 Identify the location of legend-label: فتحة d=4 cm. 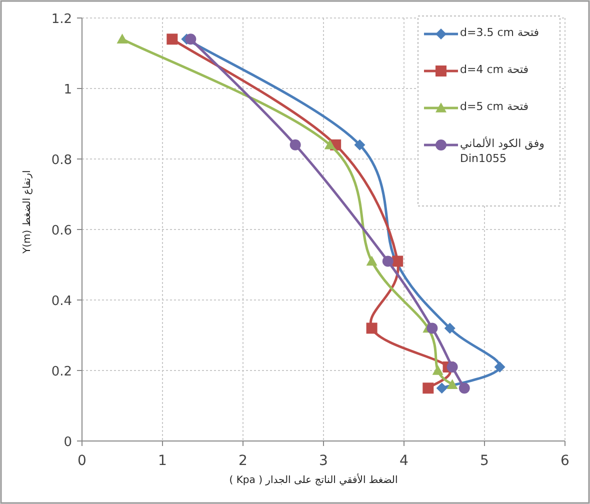
(495, 69).